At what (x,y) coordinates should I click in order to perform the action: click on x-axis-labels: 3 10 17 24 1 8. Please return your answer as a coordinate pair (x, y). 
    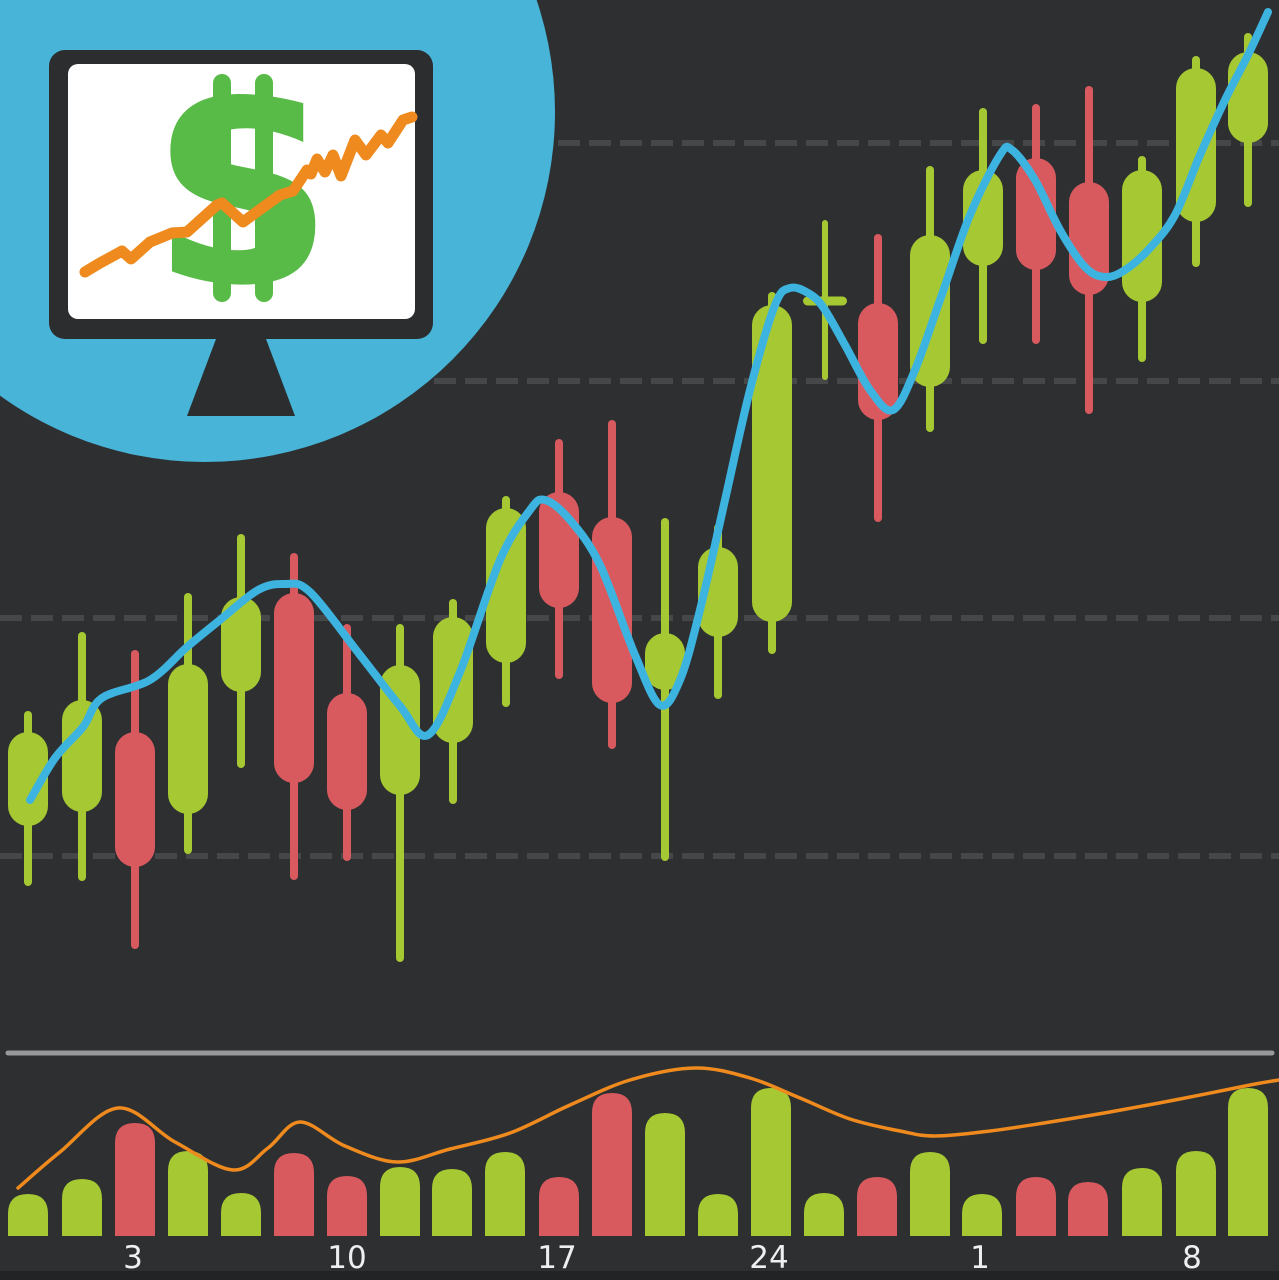
    Looking at the image, I should click on (662, 1258).